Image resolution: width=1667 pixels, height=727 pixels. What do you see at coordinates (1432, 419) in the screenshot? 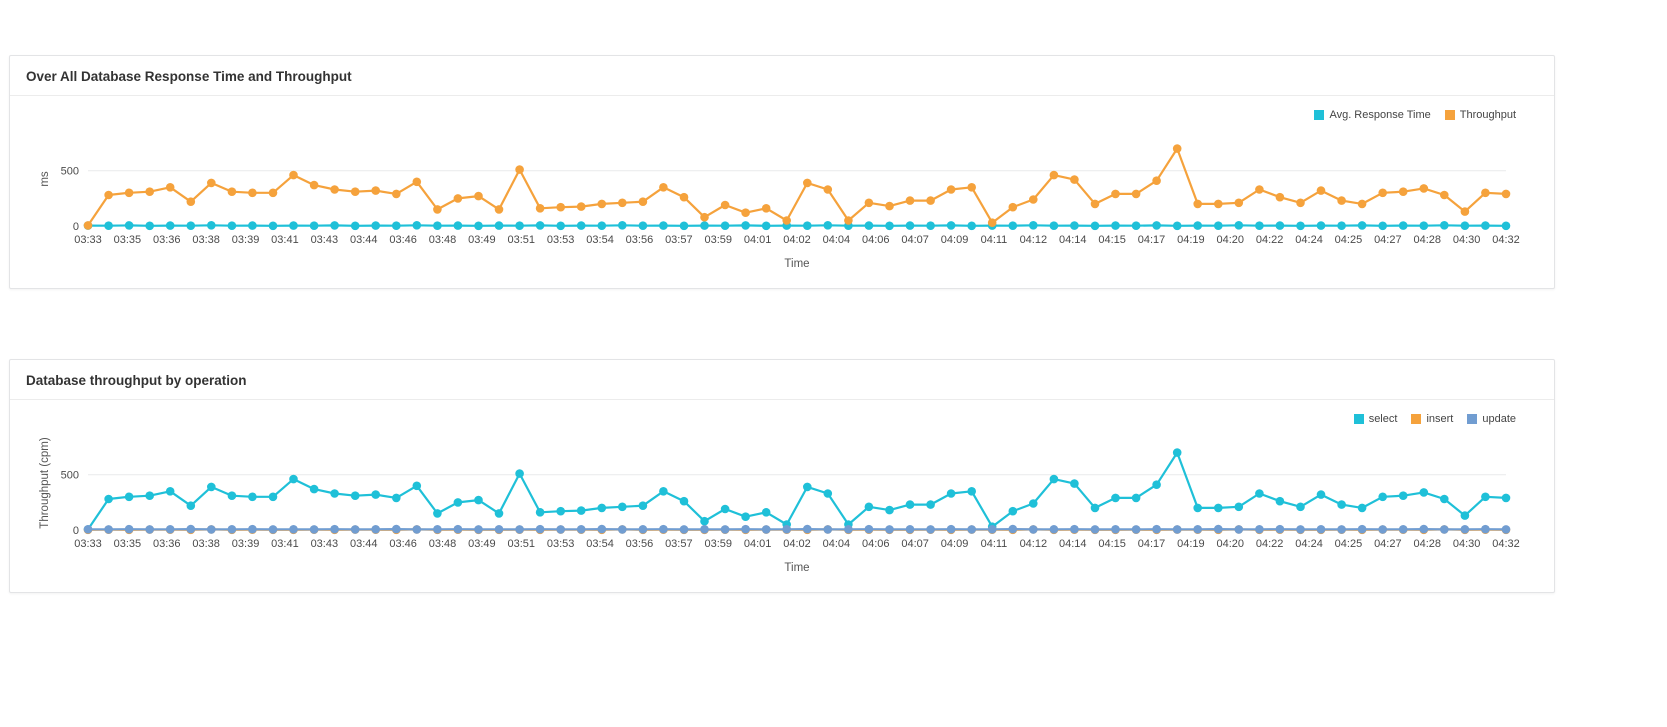
I see `legend-item: insert` at bounding box center [1432, 419].